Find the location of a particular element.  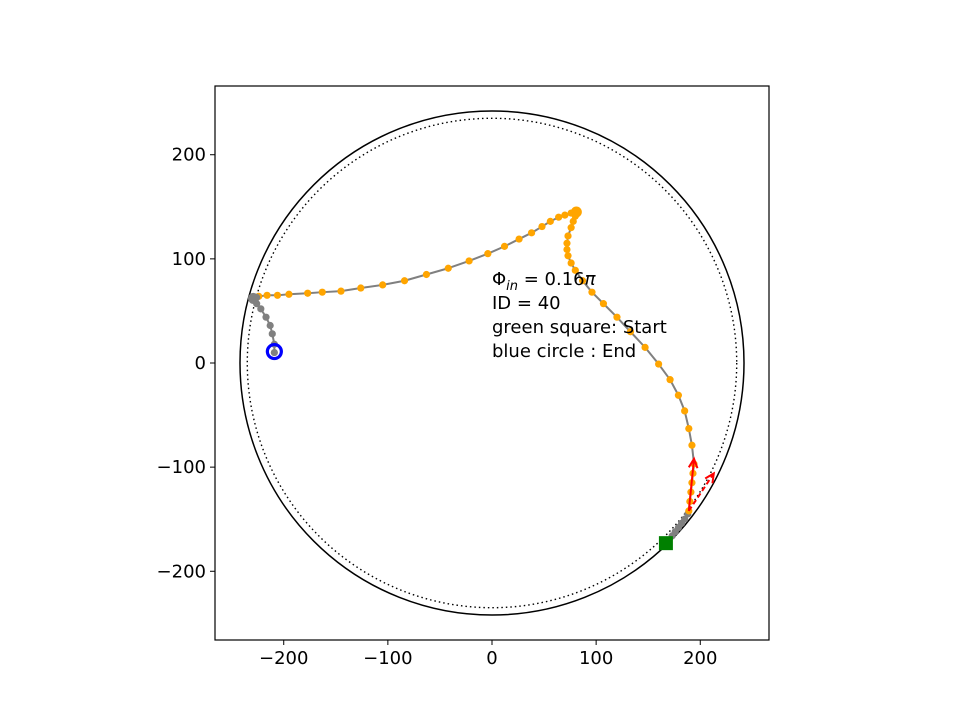

y-tick-label-0: −200 is located at coordinates (181, 571).